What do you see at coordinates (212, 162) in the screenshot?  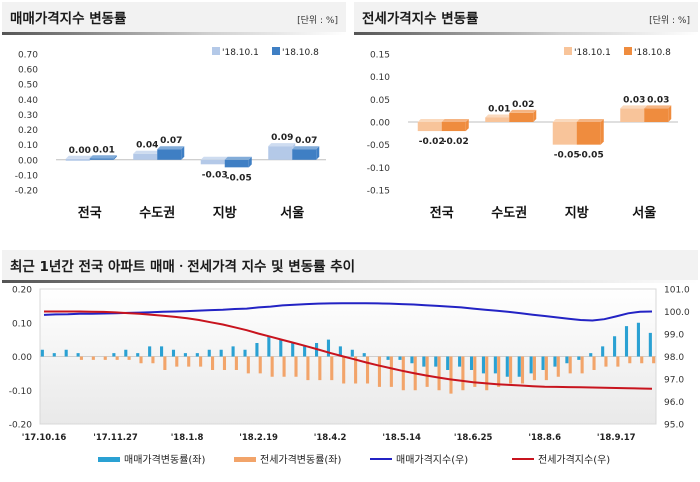 I see `bar-지방-0` at bounding box center [212, 162].